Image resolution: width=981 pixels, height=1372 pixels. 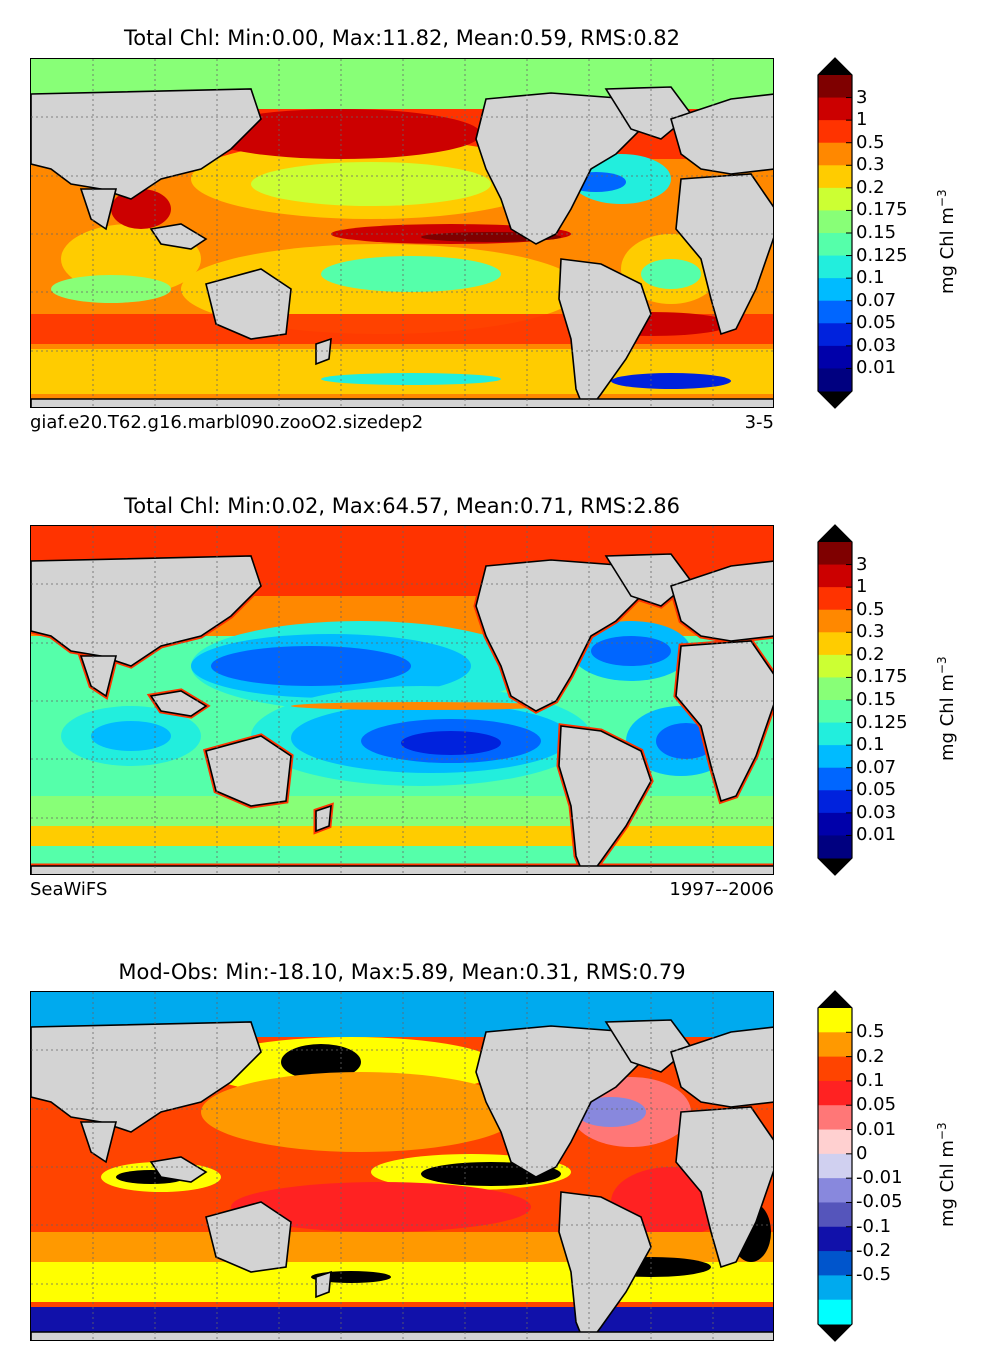 What do you see at coordinates (879, 1202) in the screenshot?
I see `colorbar-tick-label: -0.05` at bounding box center [879, 1202].